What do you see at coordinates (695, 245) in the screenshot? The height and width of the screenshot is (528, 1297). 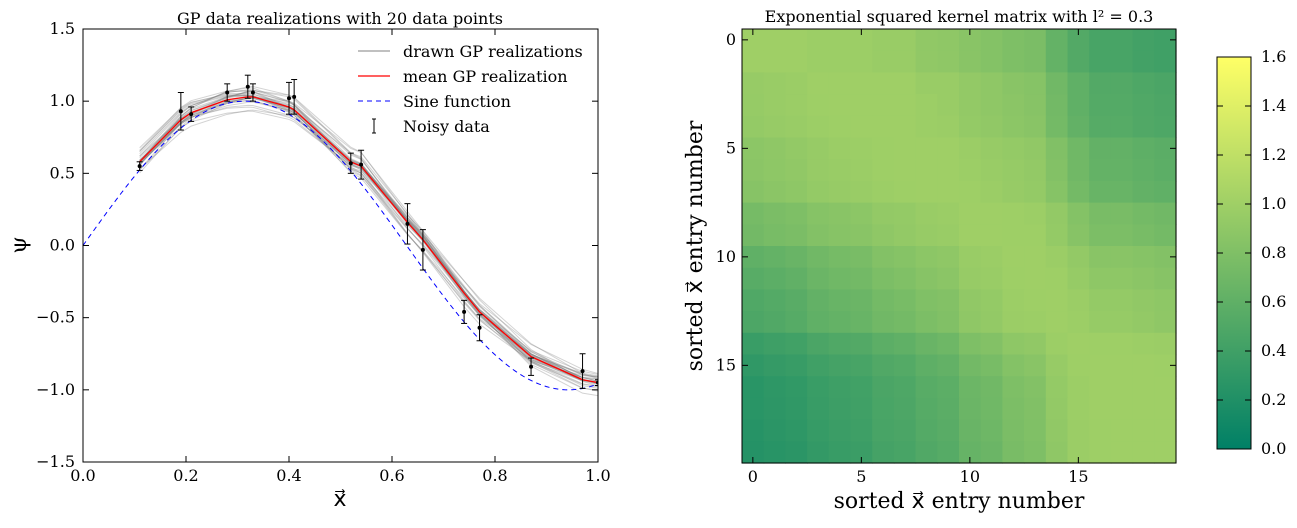 I see `heatmap-y-axis-label: sorted x⃗ entry number` at bounding box center [695, 245].